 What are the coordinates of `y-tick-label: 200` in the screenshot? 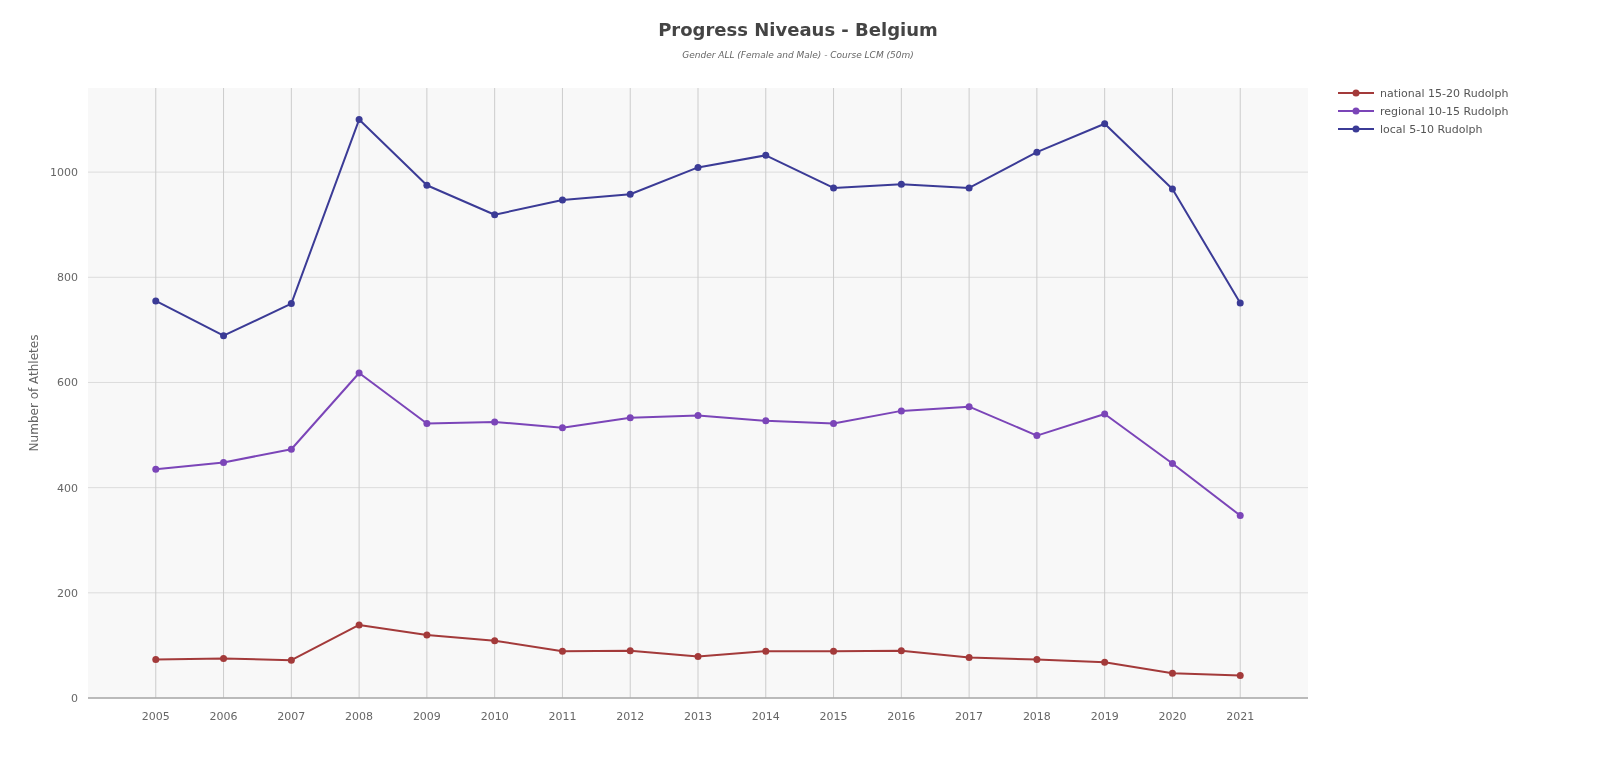 It's located at (67, 593).